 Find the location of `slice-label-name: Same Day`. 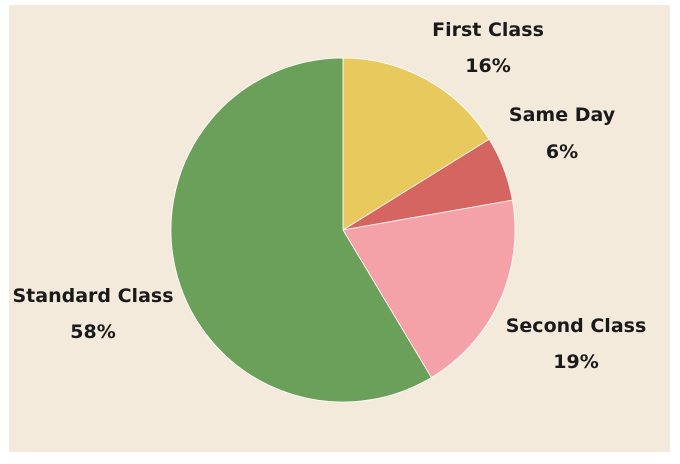

slice-label-name: Same Day is located at coordinates (562, 115).